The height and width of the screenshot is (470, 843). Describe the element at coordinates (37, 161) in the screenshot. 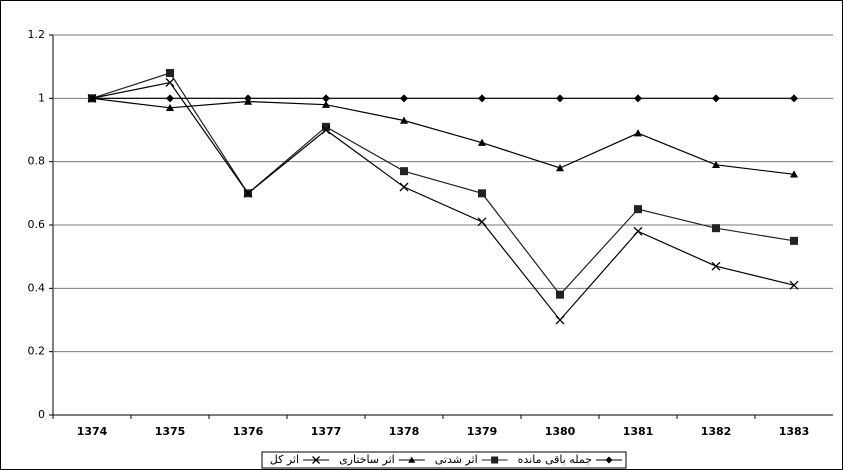

I see `y-tick-label: 0.8` at that location.